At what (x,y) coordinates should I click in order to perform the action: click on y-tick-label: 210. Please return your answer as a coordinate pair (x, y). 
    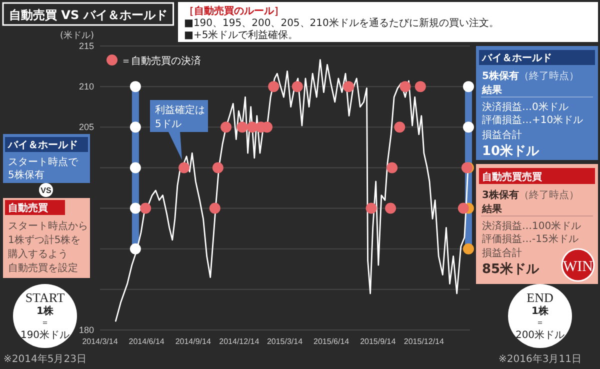
    Looking at the image, I should click on (86, 87).